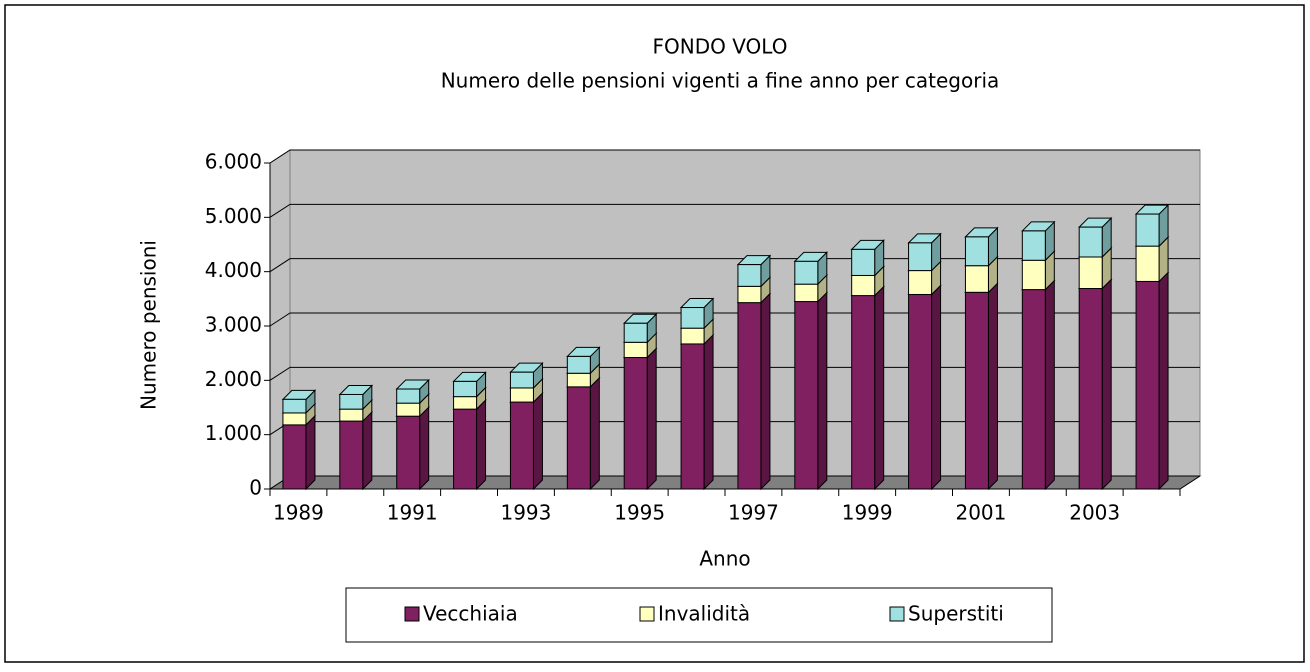  I want to click on x-tick-label: 2001, so click(980, 513).